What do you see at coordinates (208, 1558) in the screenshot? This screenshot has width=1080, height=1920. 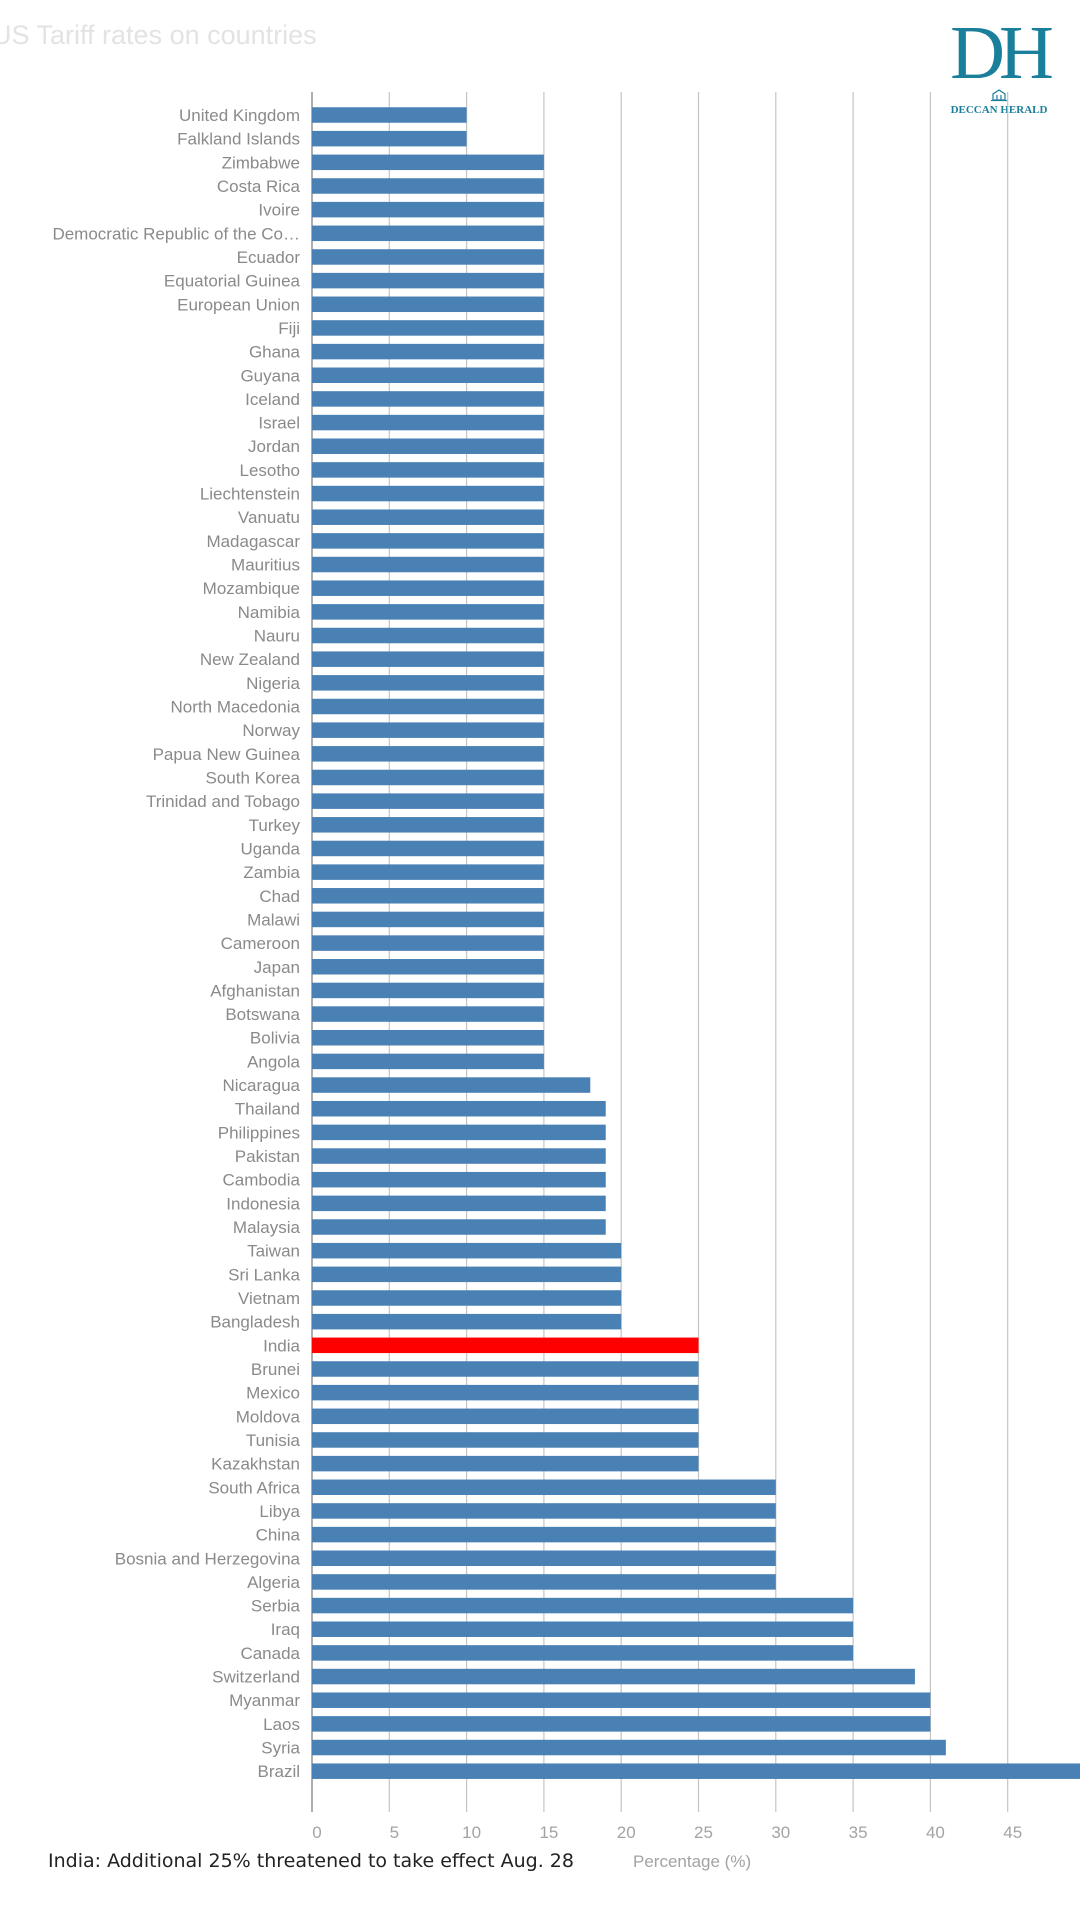 I see `category-label: Bosnia and Herzegovina` at bounding box center [208, 1558].